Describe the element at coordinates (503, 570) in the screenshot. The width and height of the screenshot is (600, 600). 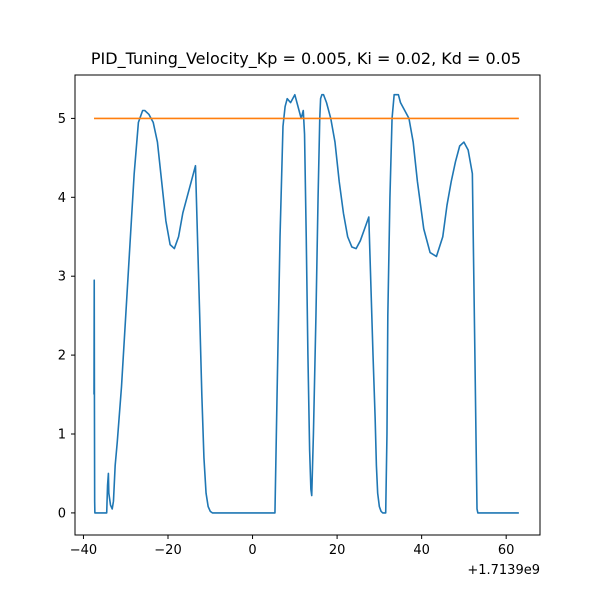
I see `x-axis-offset-label: +1.7139e9` at that location.